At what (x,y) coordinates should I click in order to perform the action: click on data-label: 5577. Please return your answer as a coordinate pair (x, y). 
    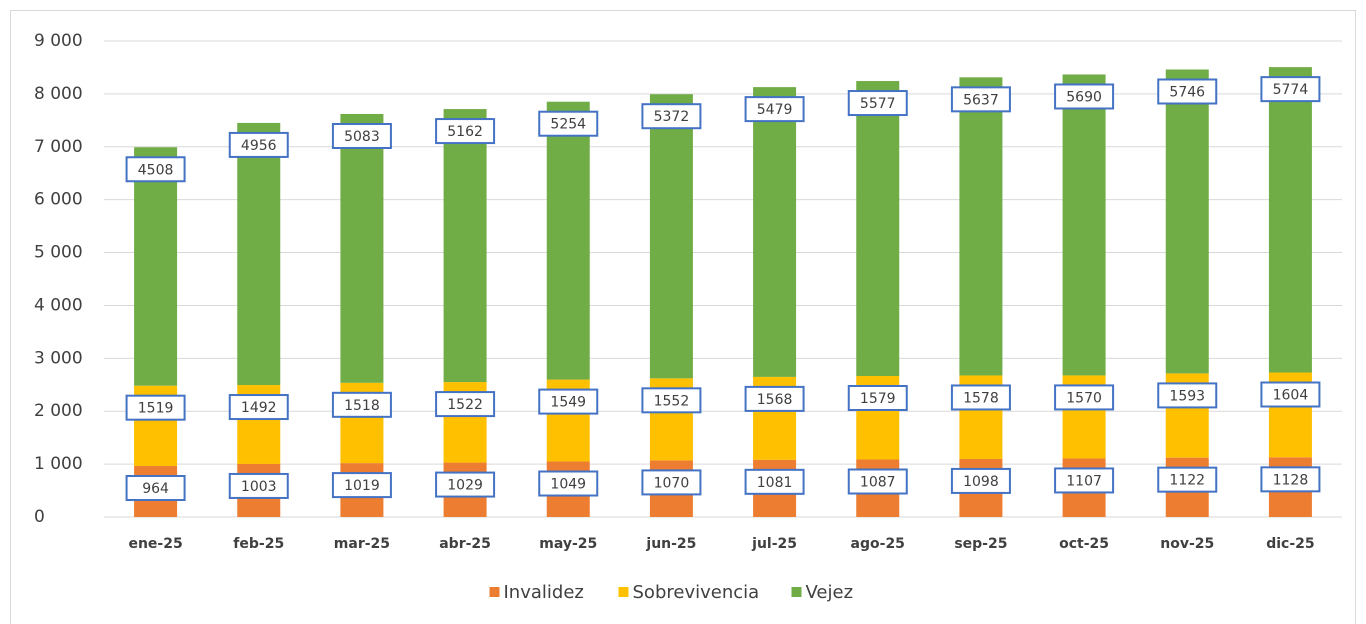
    Looking at the image, I should click on (878, 104).